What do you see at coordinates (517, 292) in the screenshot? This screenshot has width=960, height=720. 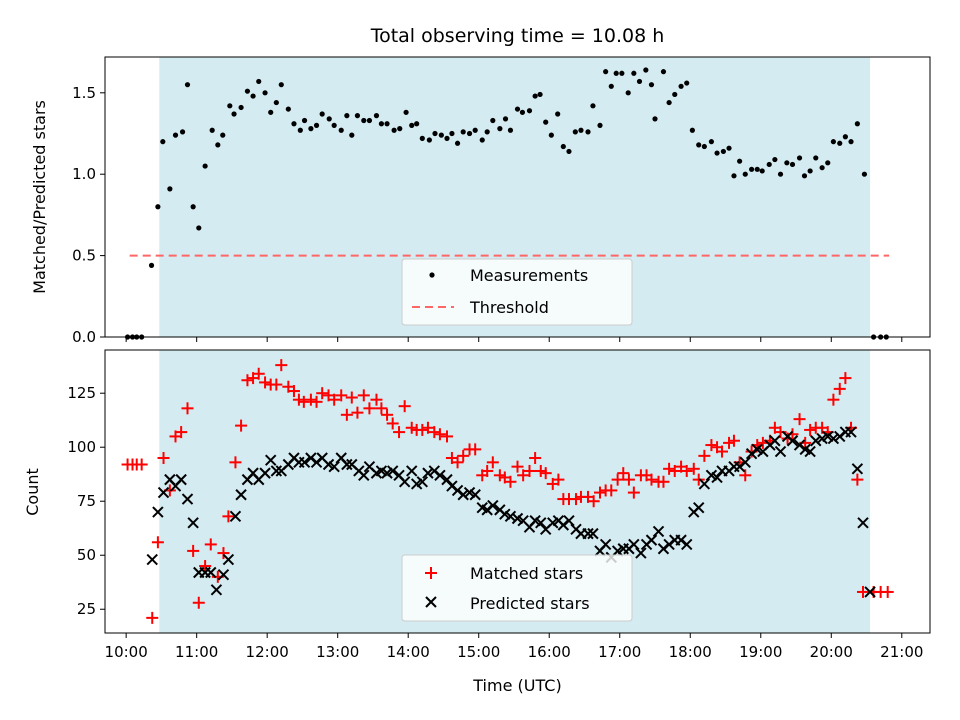 I see `top-legend-box` at bounding box center [517, 292].